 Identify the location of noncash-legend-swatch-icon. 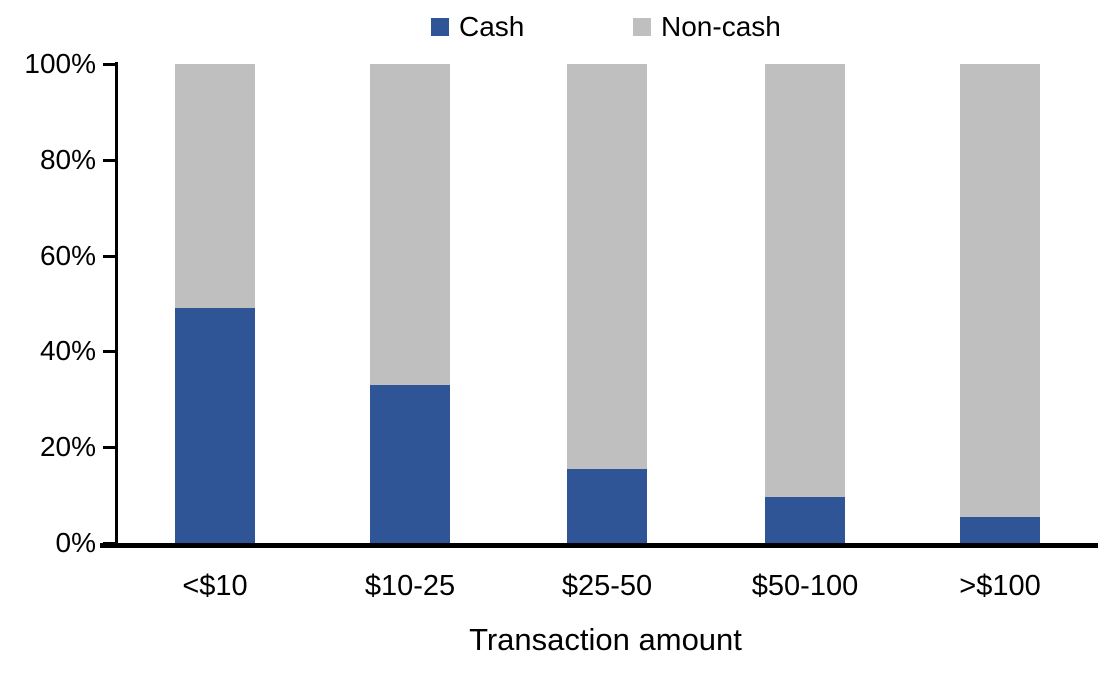
(642, 27).